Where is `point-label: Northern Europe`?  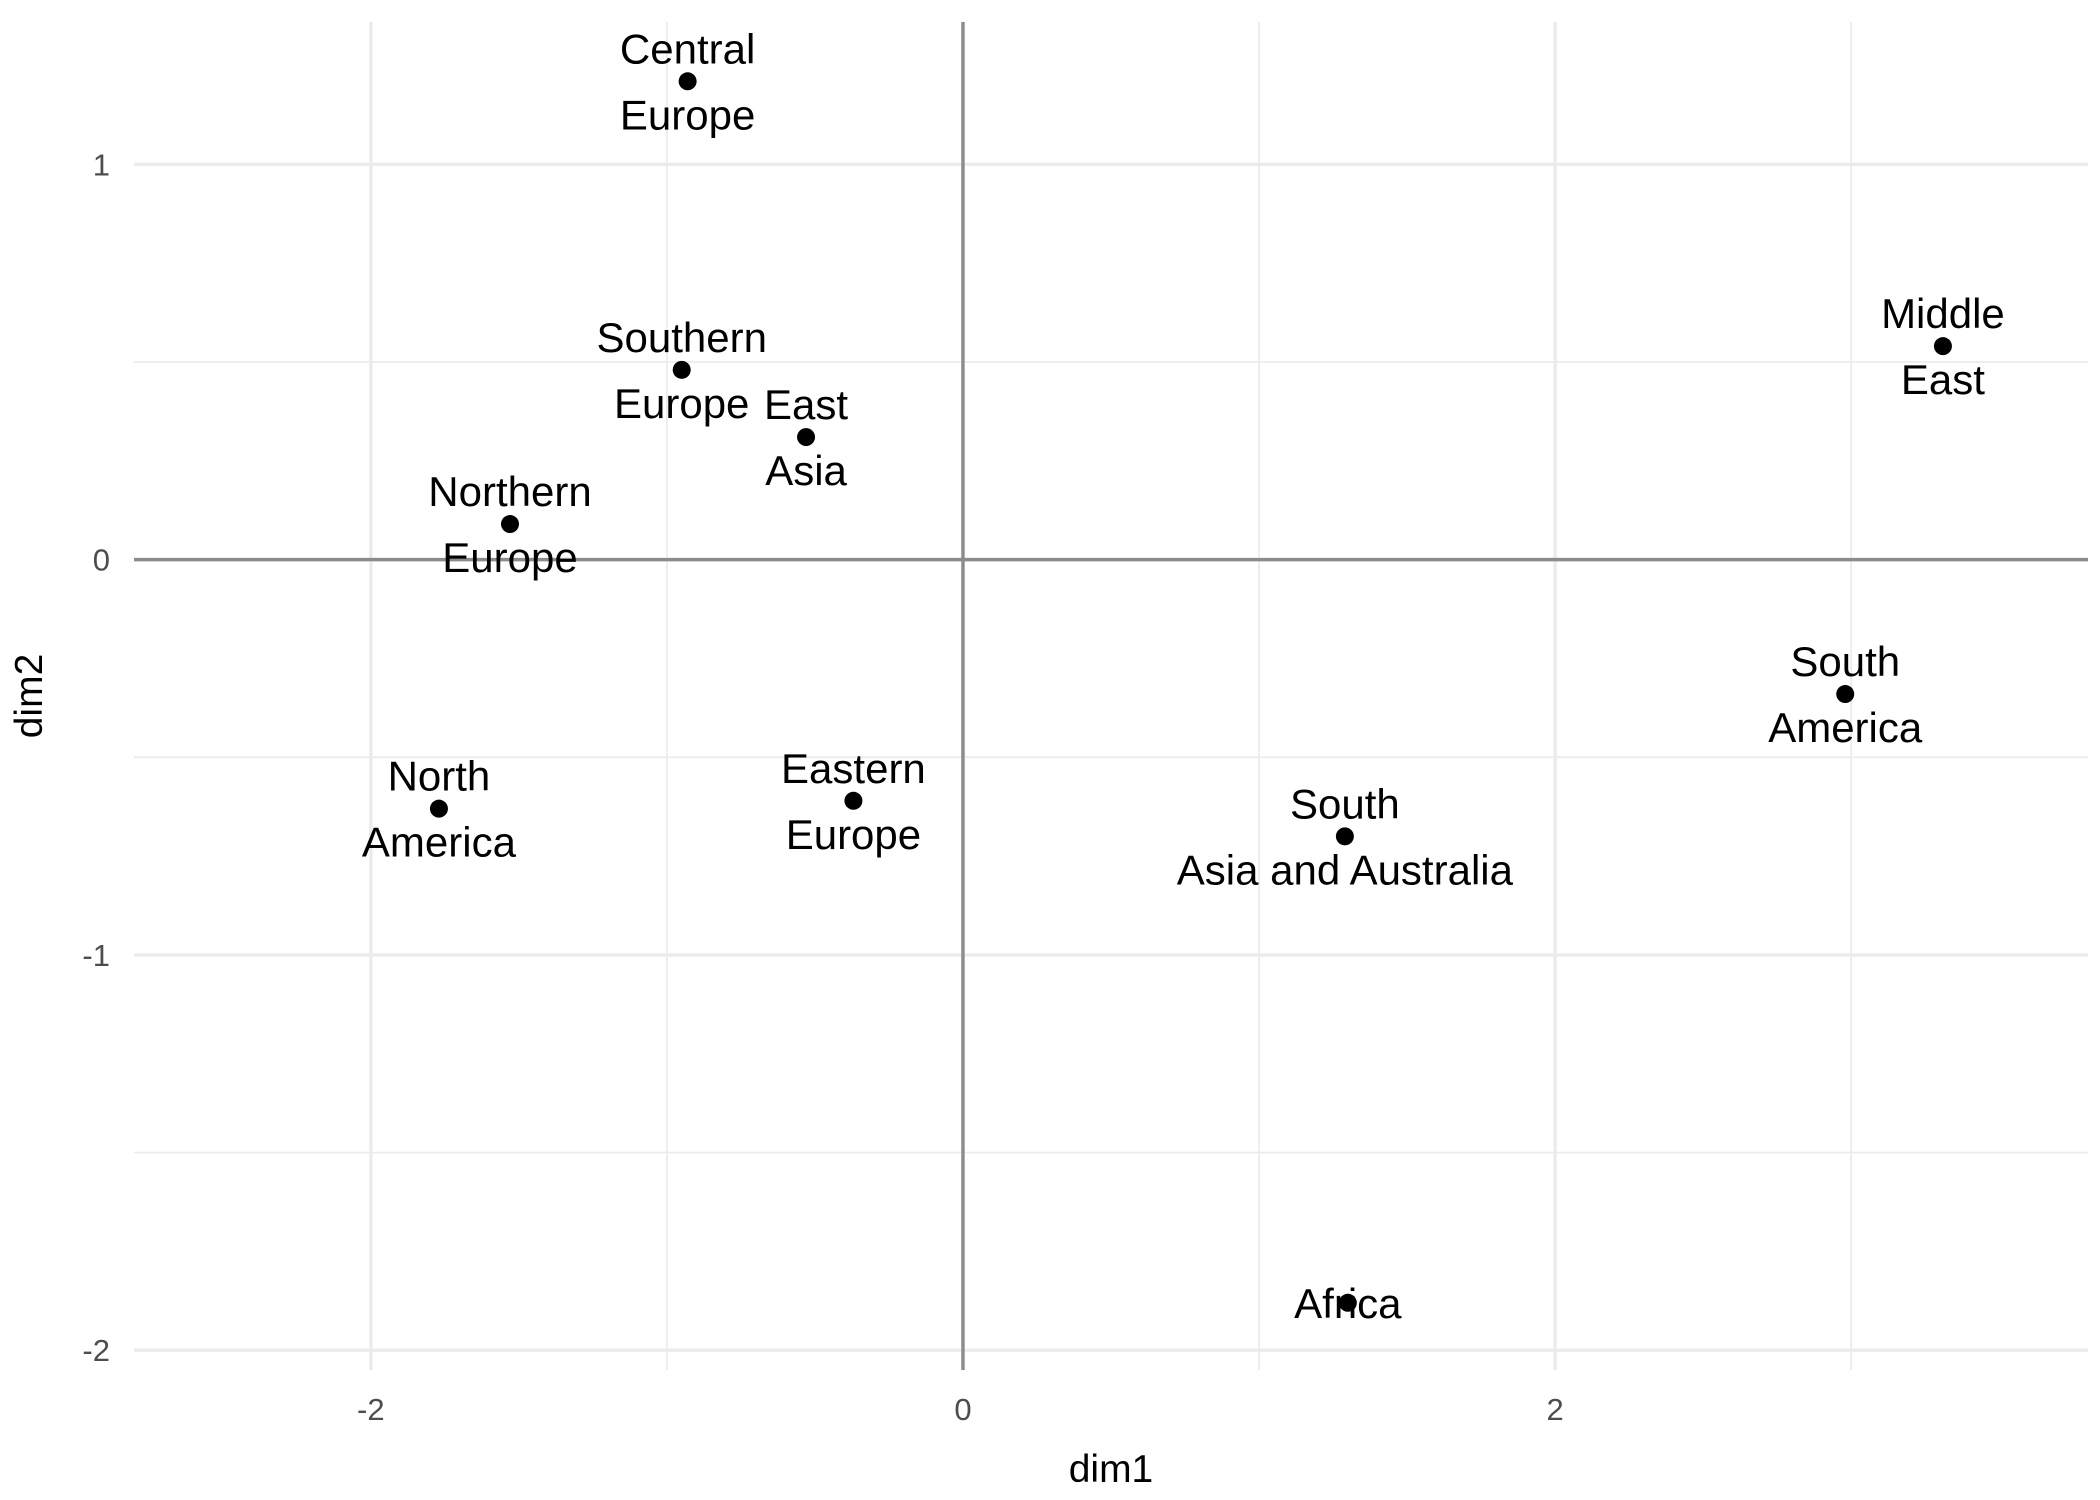 point-label: Northern Europe is located at coordinates (509, 524).